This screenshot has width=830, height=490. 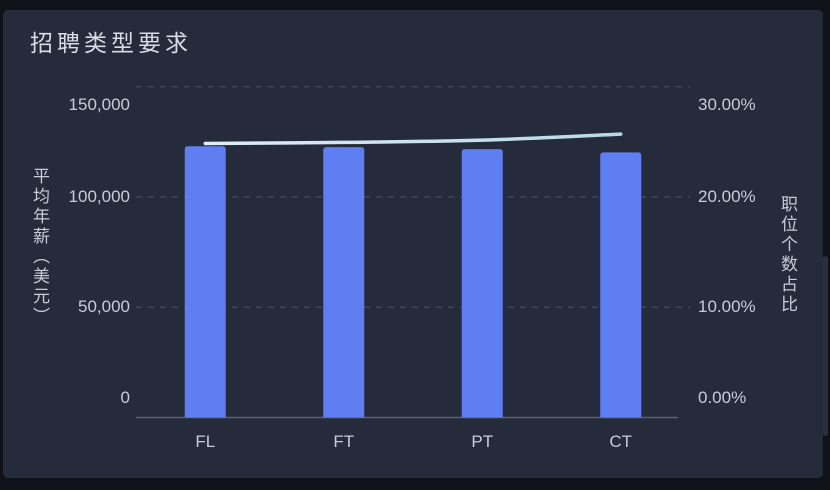 I want to click on scrollbar-track, so click(x=826, y=245).